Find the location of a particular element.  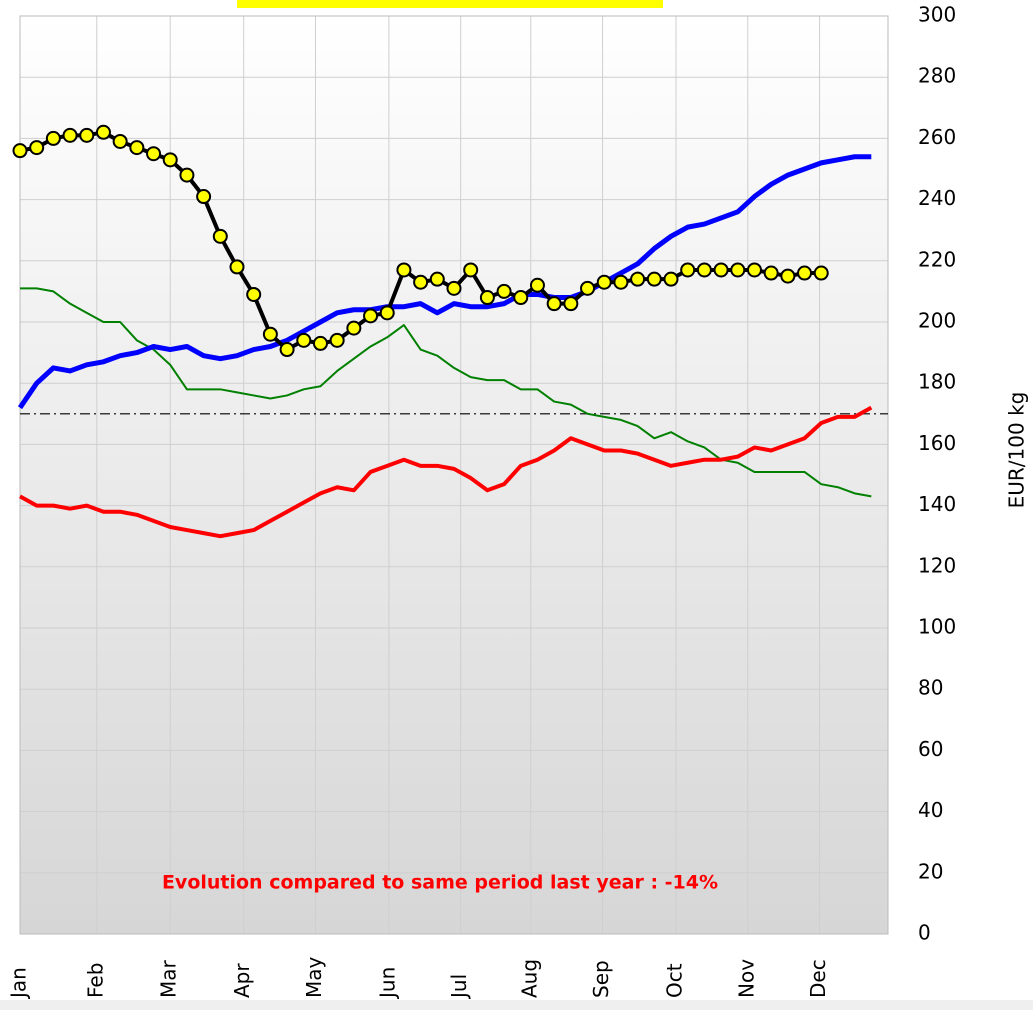

y-tick-label: 100 is located at coordinates (937, 627).